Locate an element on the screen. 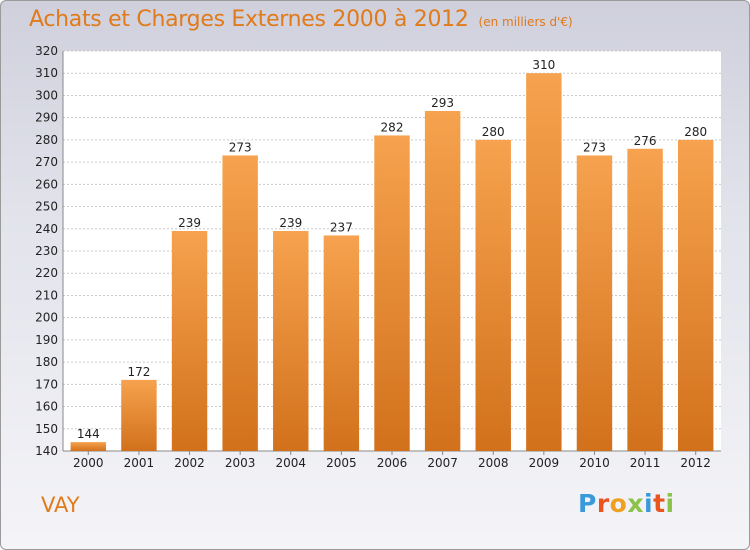 This screenshot has width=750, height=550. title-text: Achats et Charges Externes 2000 à 2012 is located at coordinates (249, 19).